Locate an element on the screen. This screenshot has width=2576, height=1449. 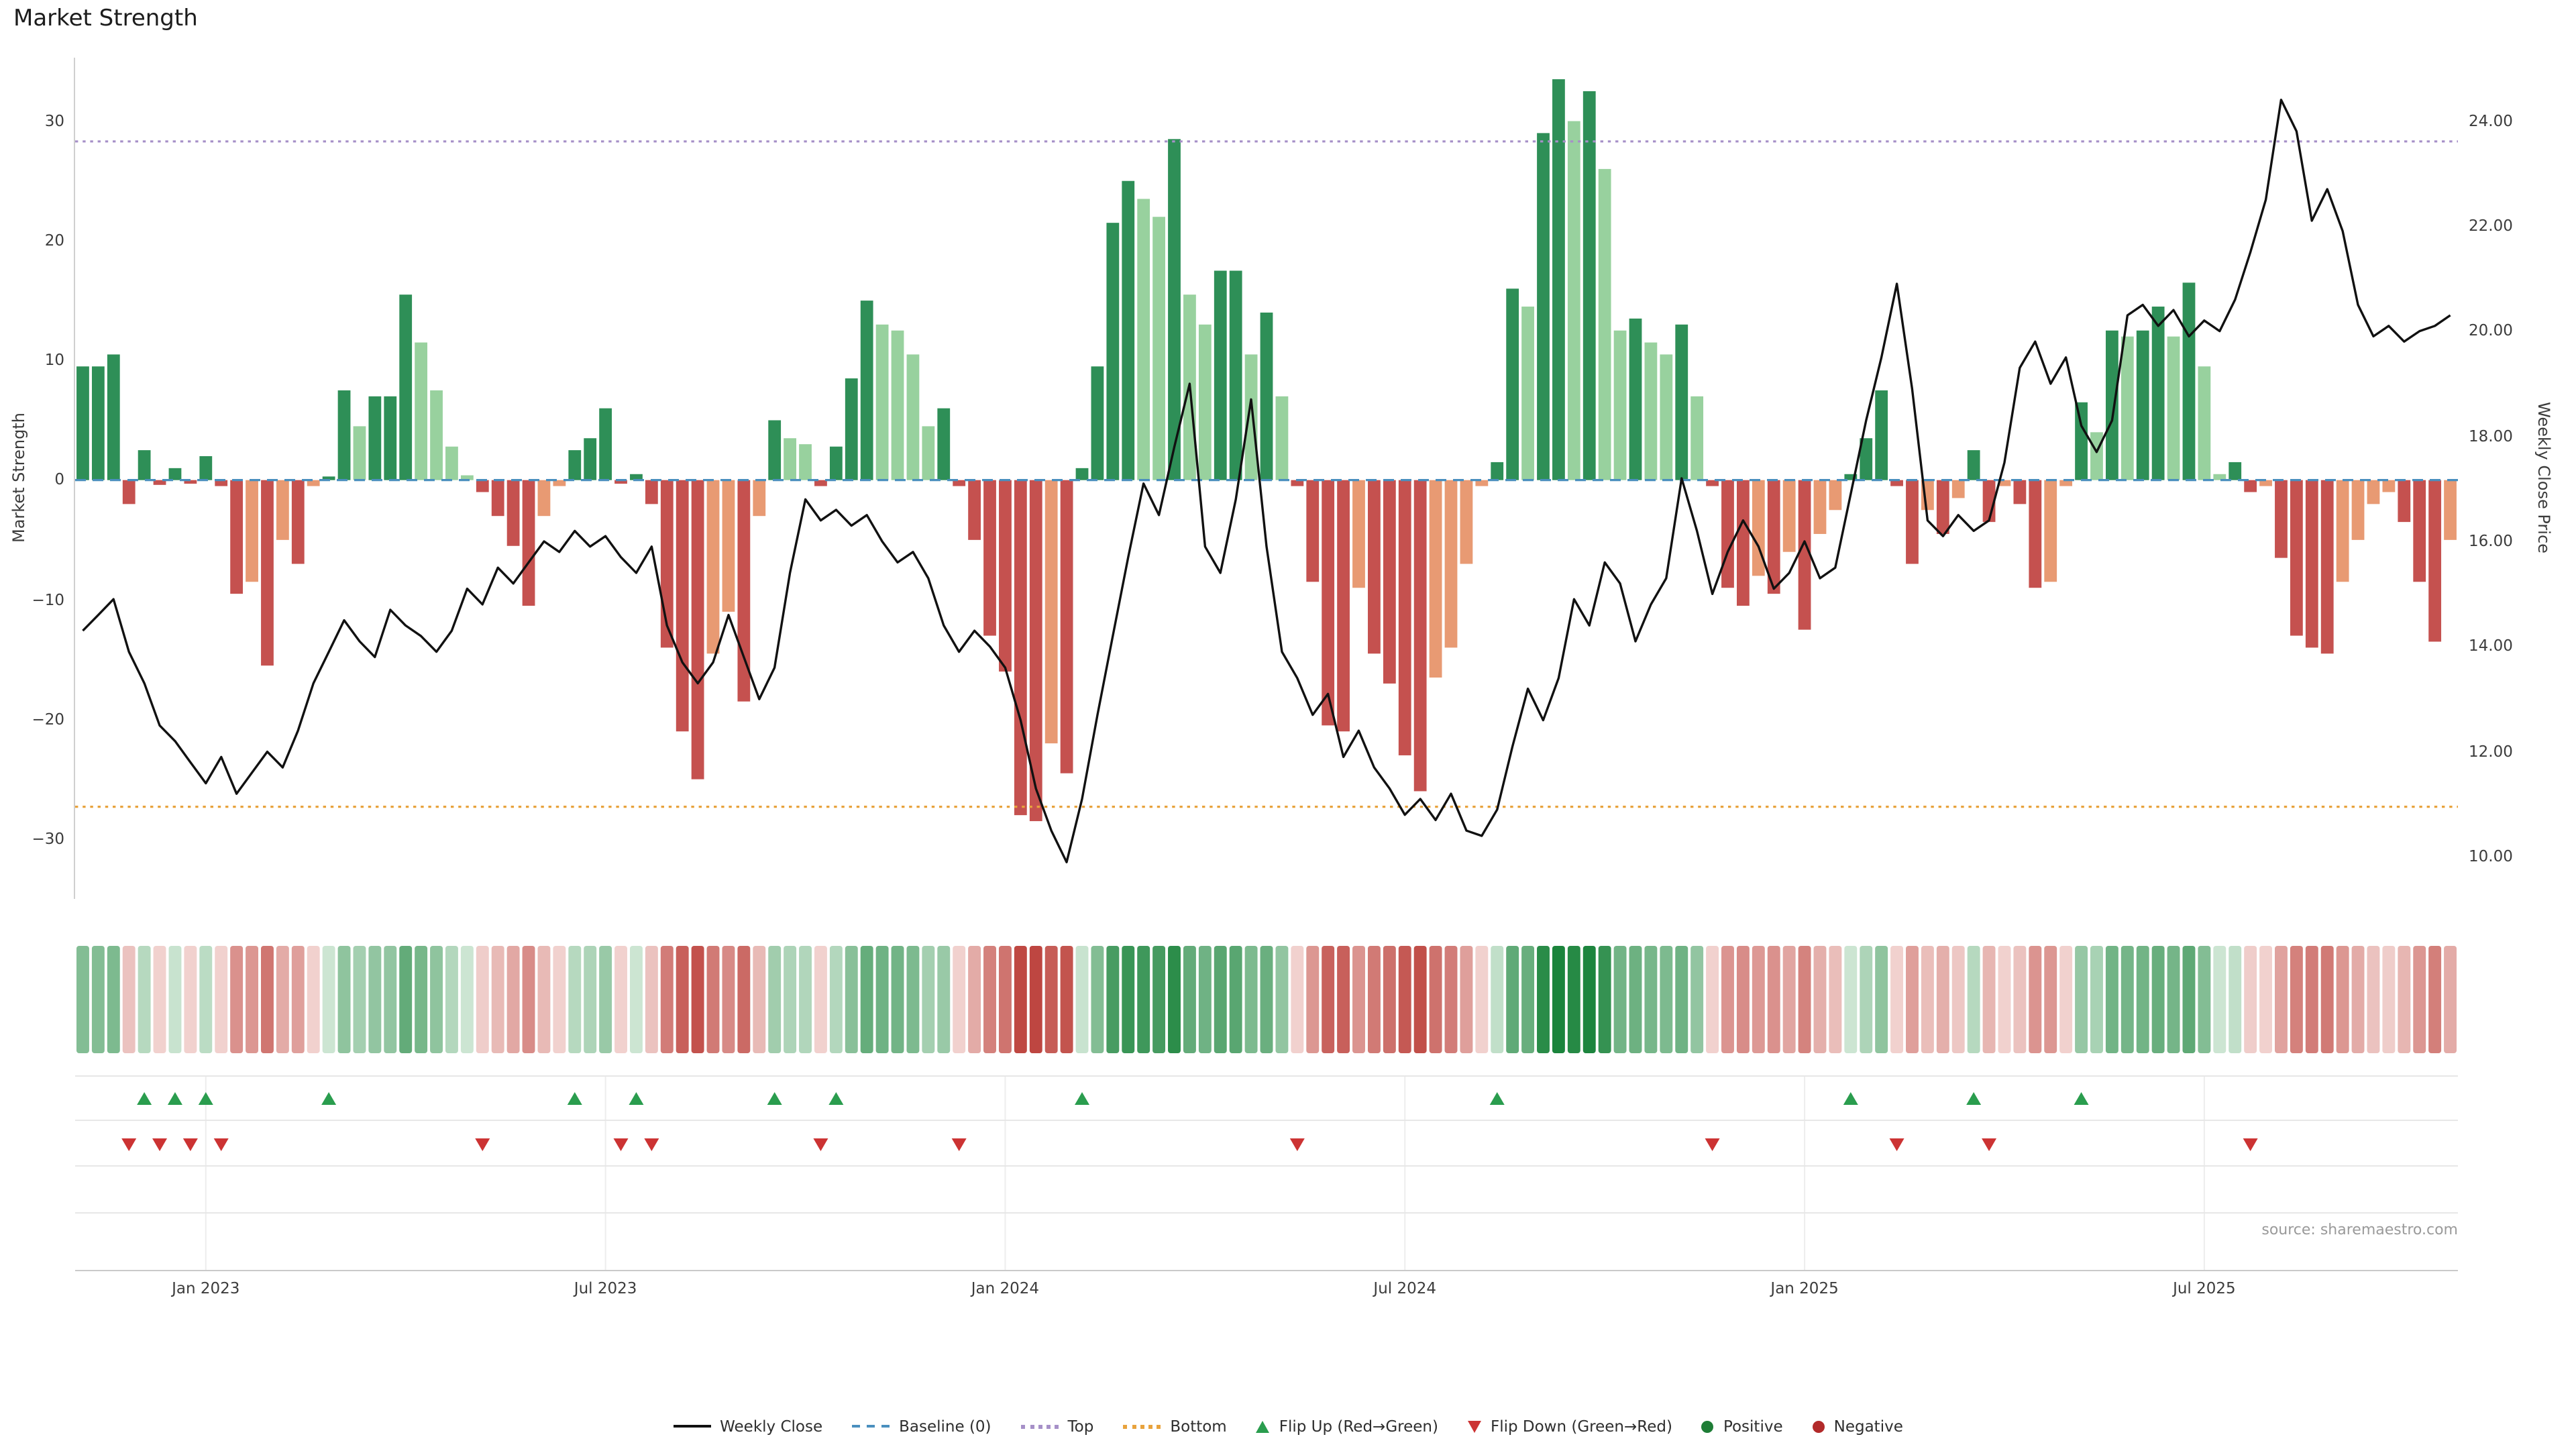
legend-item-baseline-0: Baseline (0) is located at coordinates (921, 1426).